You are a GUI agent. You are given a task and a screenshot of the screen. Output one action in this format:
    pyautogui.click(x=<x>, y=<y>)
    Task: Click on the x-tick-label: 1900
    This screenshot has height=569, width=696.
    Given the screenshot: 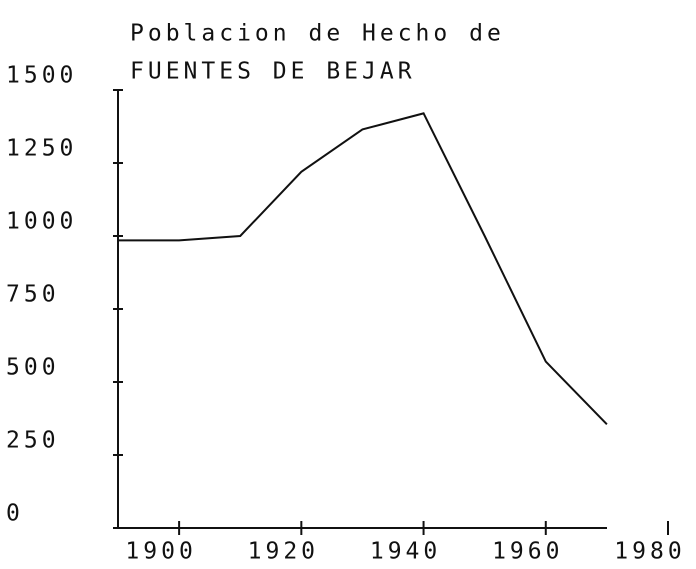 What is the action you would take?
    pyautogui.click(x=160, y=552)
    